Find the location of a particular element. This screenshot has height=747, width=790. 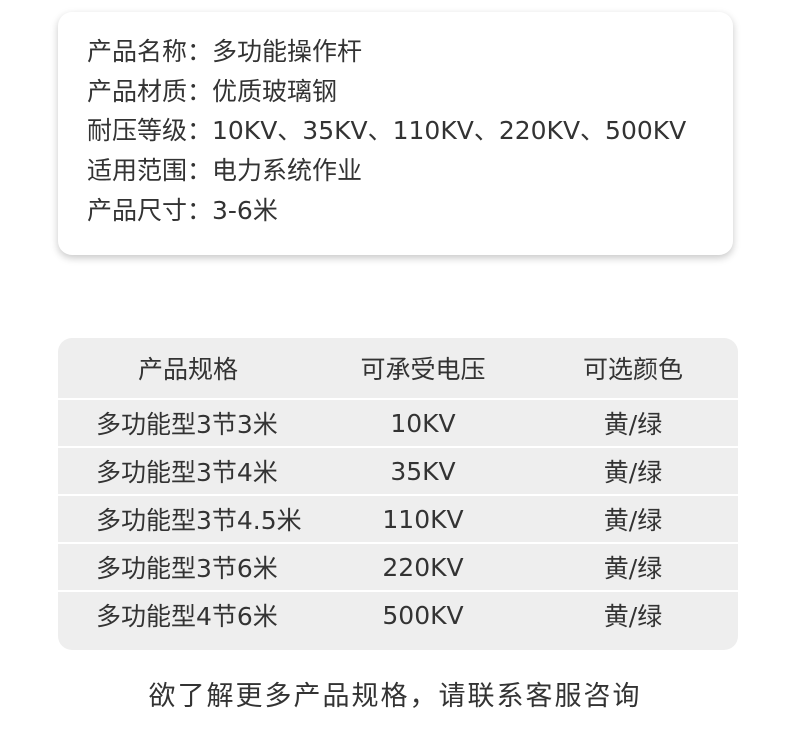

cell-spec: 多功能型3节4米 is located at coordinates (187, 472).